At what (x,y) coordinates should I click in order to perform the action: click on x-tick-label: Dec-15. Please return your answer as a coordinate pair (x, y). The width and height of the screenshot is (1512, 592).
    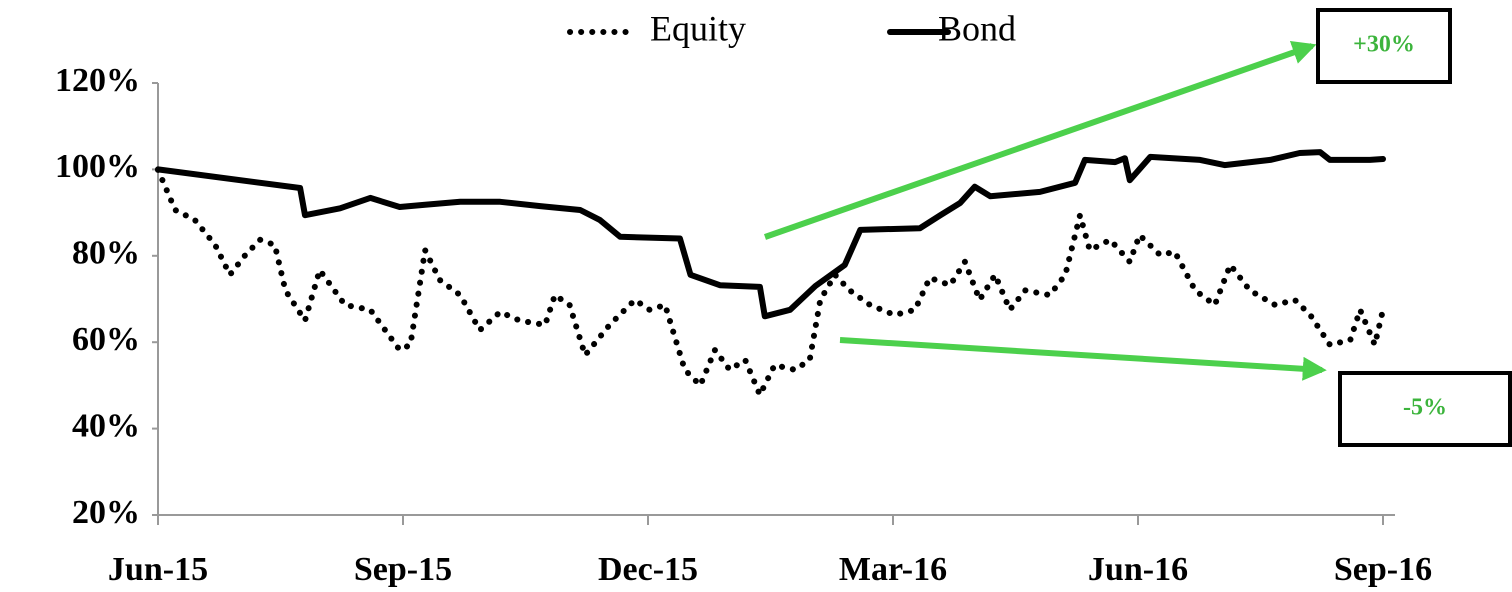
    Looking at the image, I should click on (648, 569).